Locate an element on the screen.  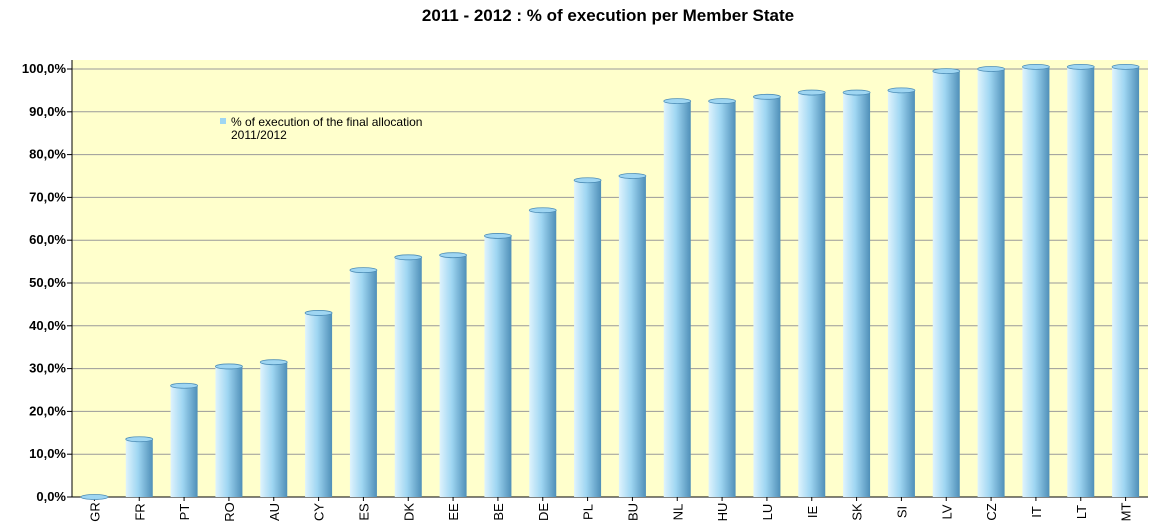
x-tick-label: NL is located at coordinates (677, 512).